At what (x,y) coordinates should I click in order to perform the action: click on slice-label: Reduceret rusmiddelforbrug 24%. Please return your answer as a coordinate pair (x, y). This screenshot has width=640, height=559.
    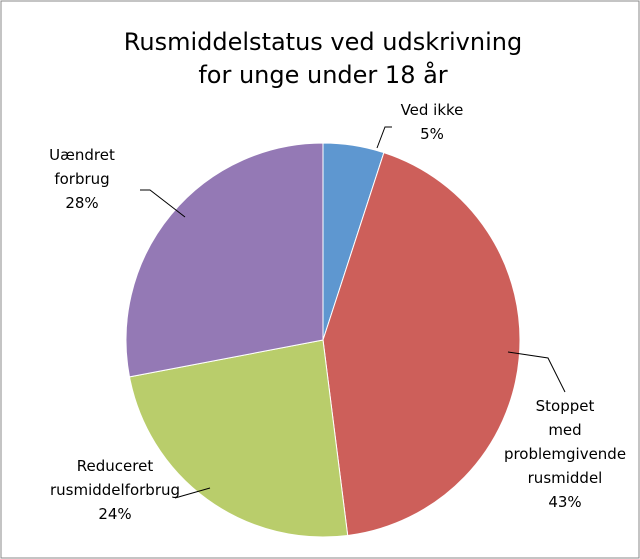
    Looking at the image, I should click on (115, 490).